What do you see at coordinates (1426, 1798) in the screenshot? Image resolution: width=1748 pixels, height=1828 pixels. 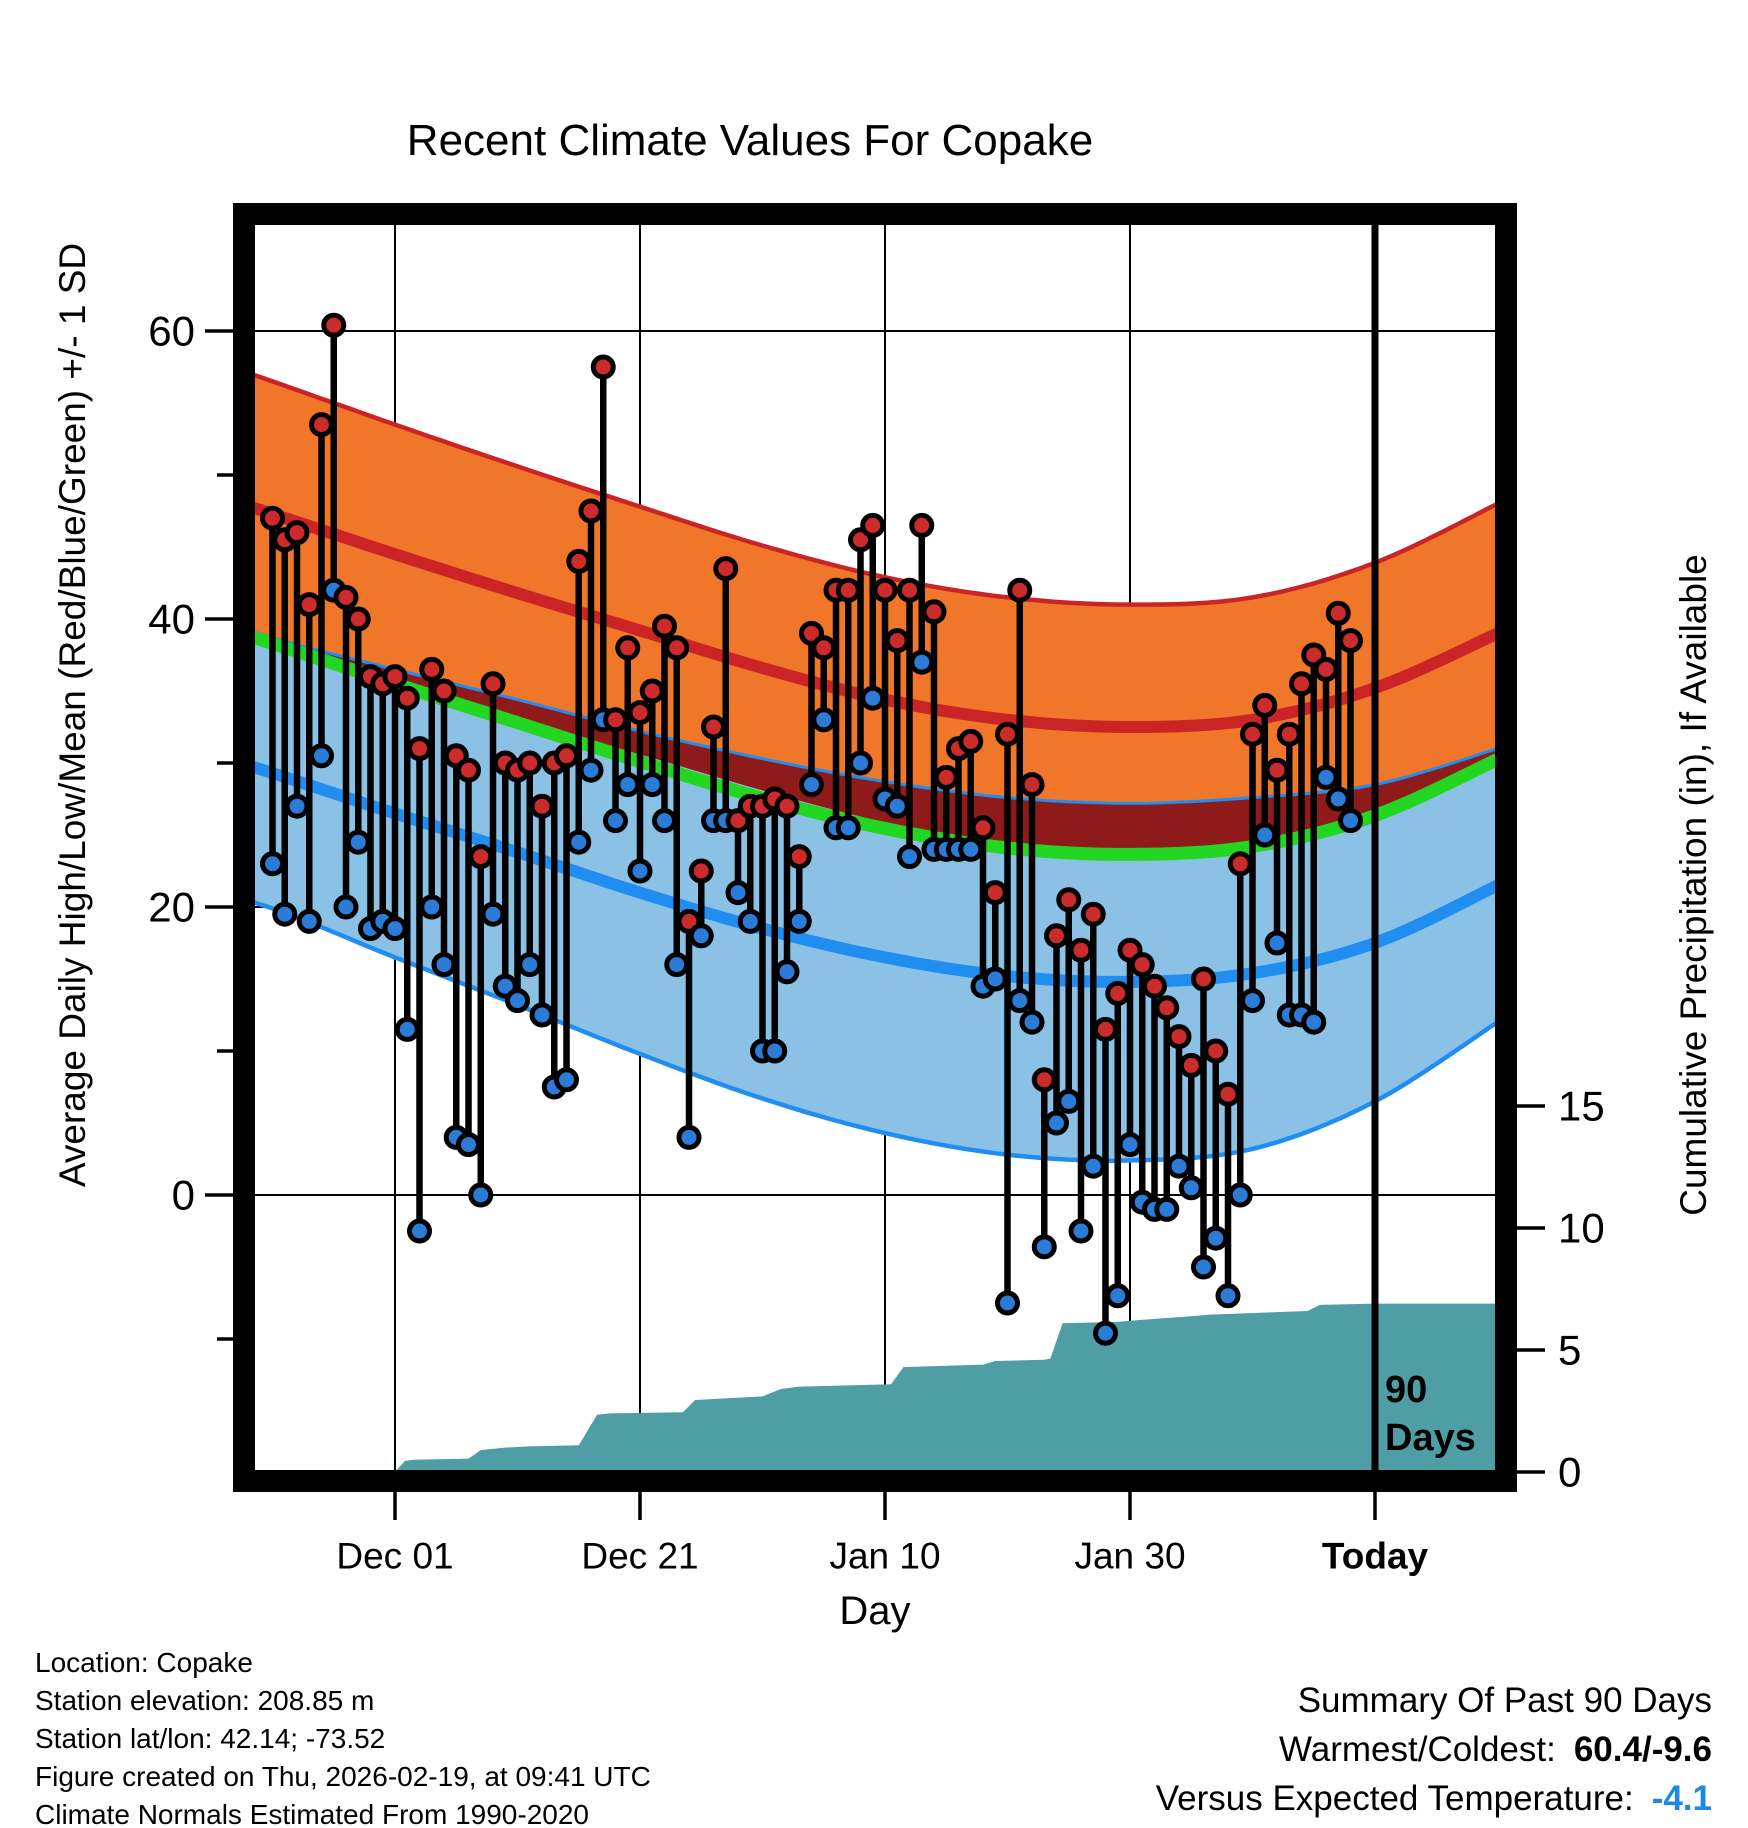 I see `summary-vs-temperature: Versus Expected Temperature: -4.1` at bounding box center [1426, 1798].